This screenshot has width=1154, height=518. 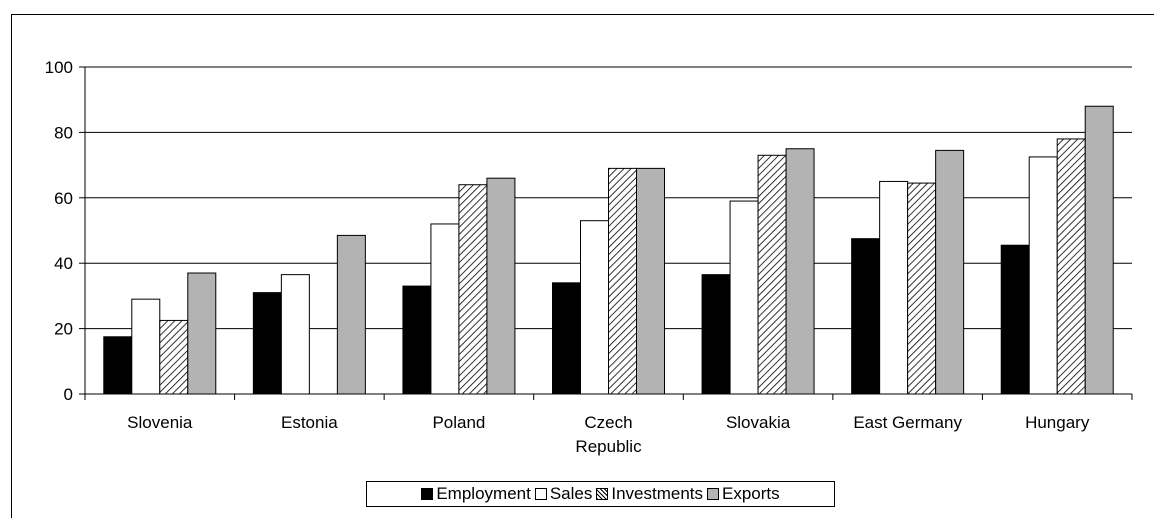 What do you see at coordinates (571, 493) in the screenshot?
I see `legend-label: Sales` at bounding box center [571, 493].